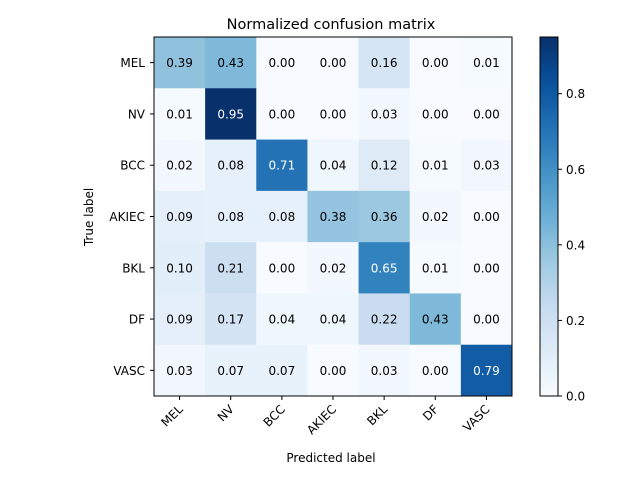  I want to click on x-tick-label: MEL, so click(172, 416).